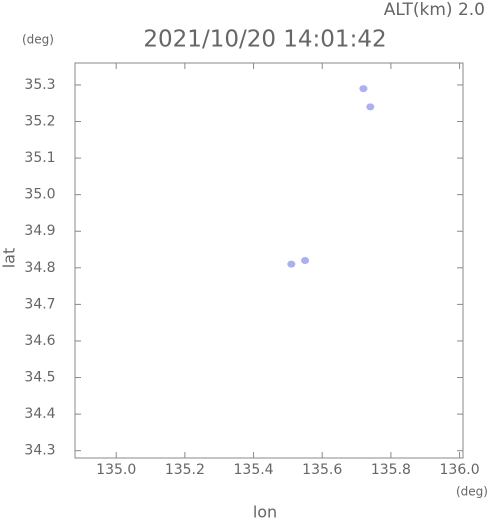 Image resolution: width=491 pixels, height=521 pixels. What do you see at coordinates (39, 378) in the screenshot?
I see `y-tick-label: 34.5` at bounding box center [39, 378].